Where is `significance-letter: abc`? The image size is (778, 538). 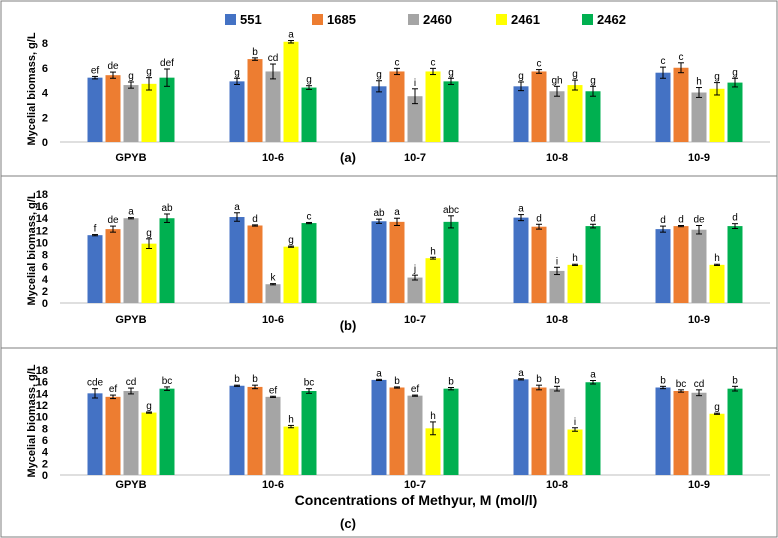 significance-letter: abc is located at coordinates (451, 210).